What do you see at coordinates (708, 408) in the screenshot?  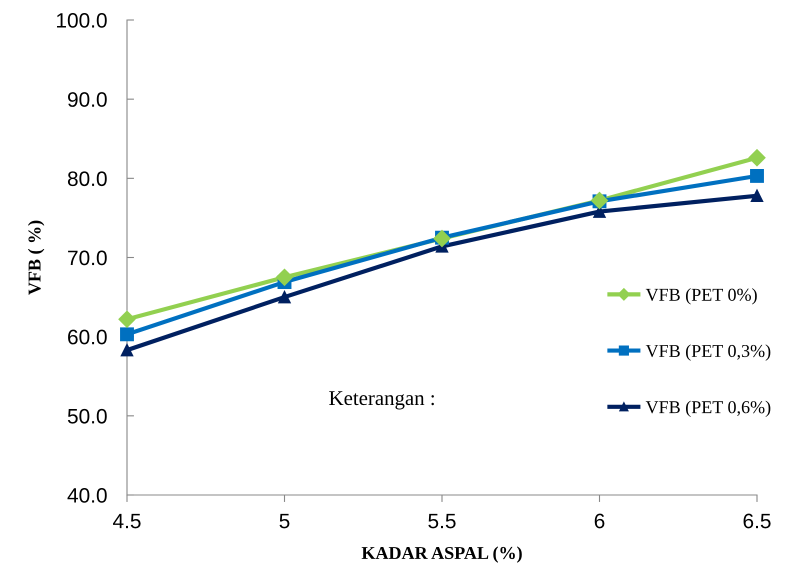 I see `legend-label: VFB (PET 0,6%)` at bounding box center [708, 408].